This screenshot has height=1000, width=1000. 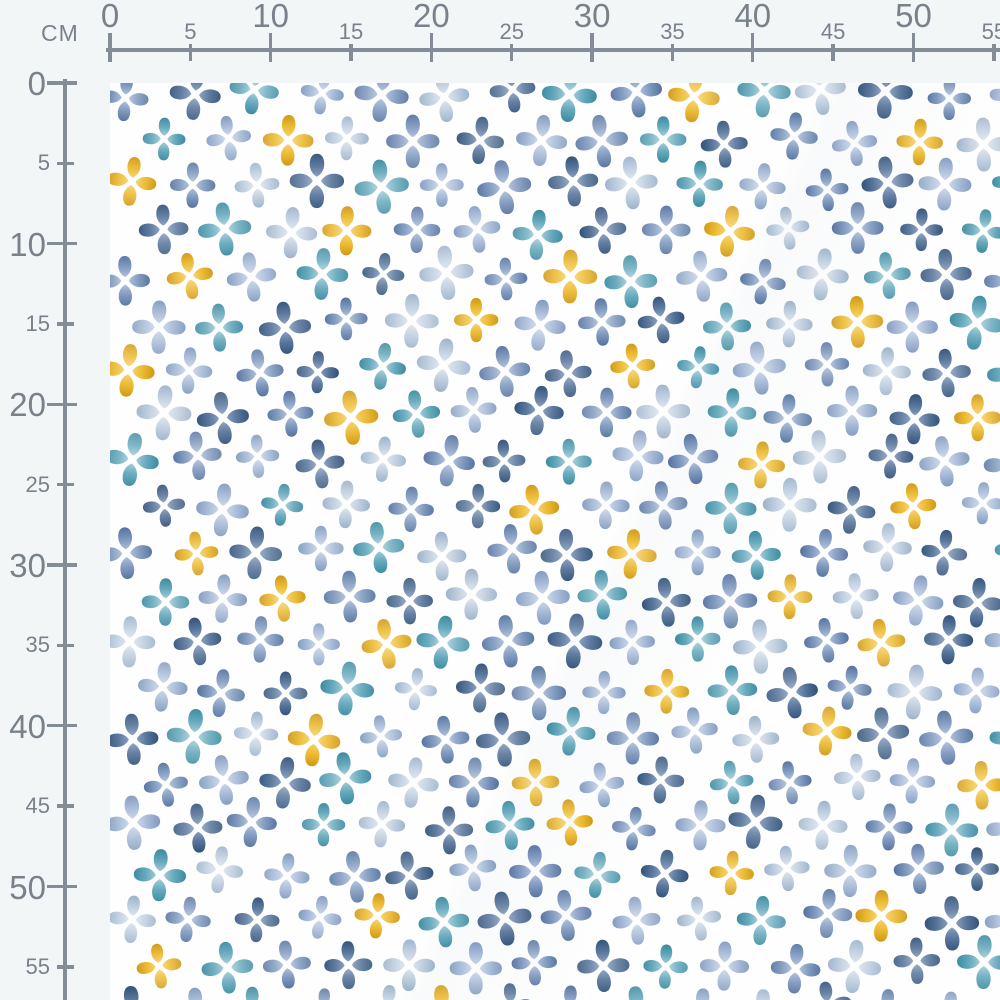 I want to click on ruler-left-tick-label: 0, so click(x=36, y=83).